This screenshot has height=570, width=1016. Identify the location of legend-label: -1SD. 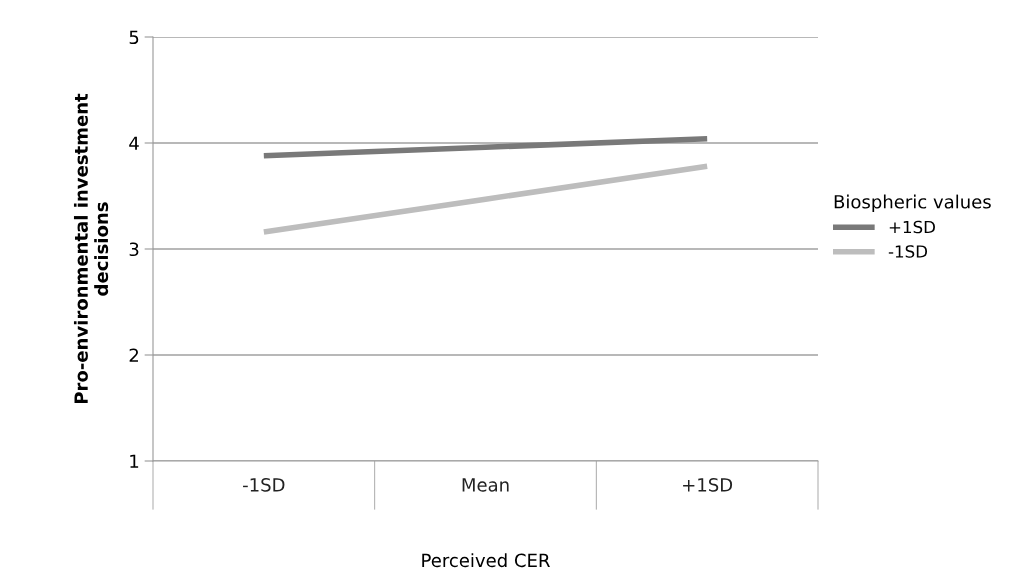
(908, 251).